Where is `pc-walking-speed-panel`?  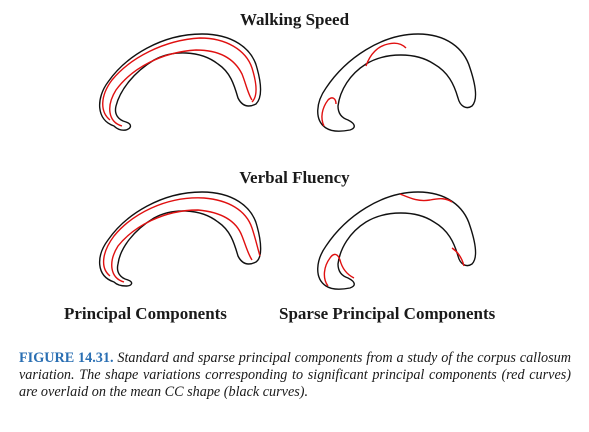 pc-walking-speed-panel is located at coordinates (180, 82).